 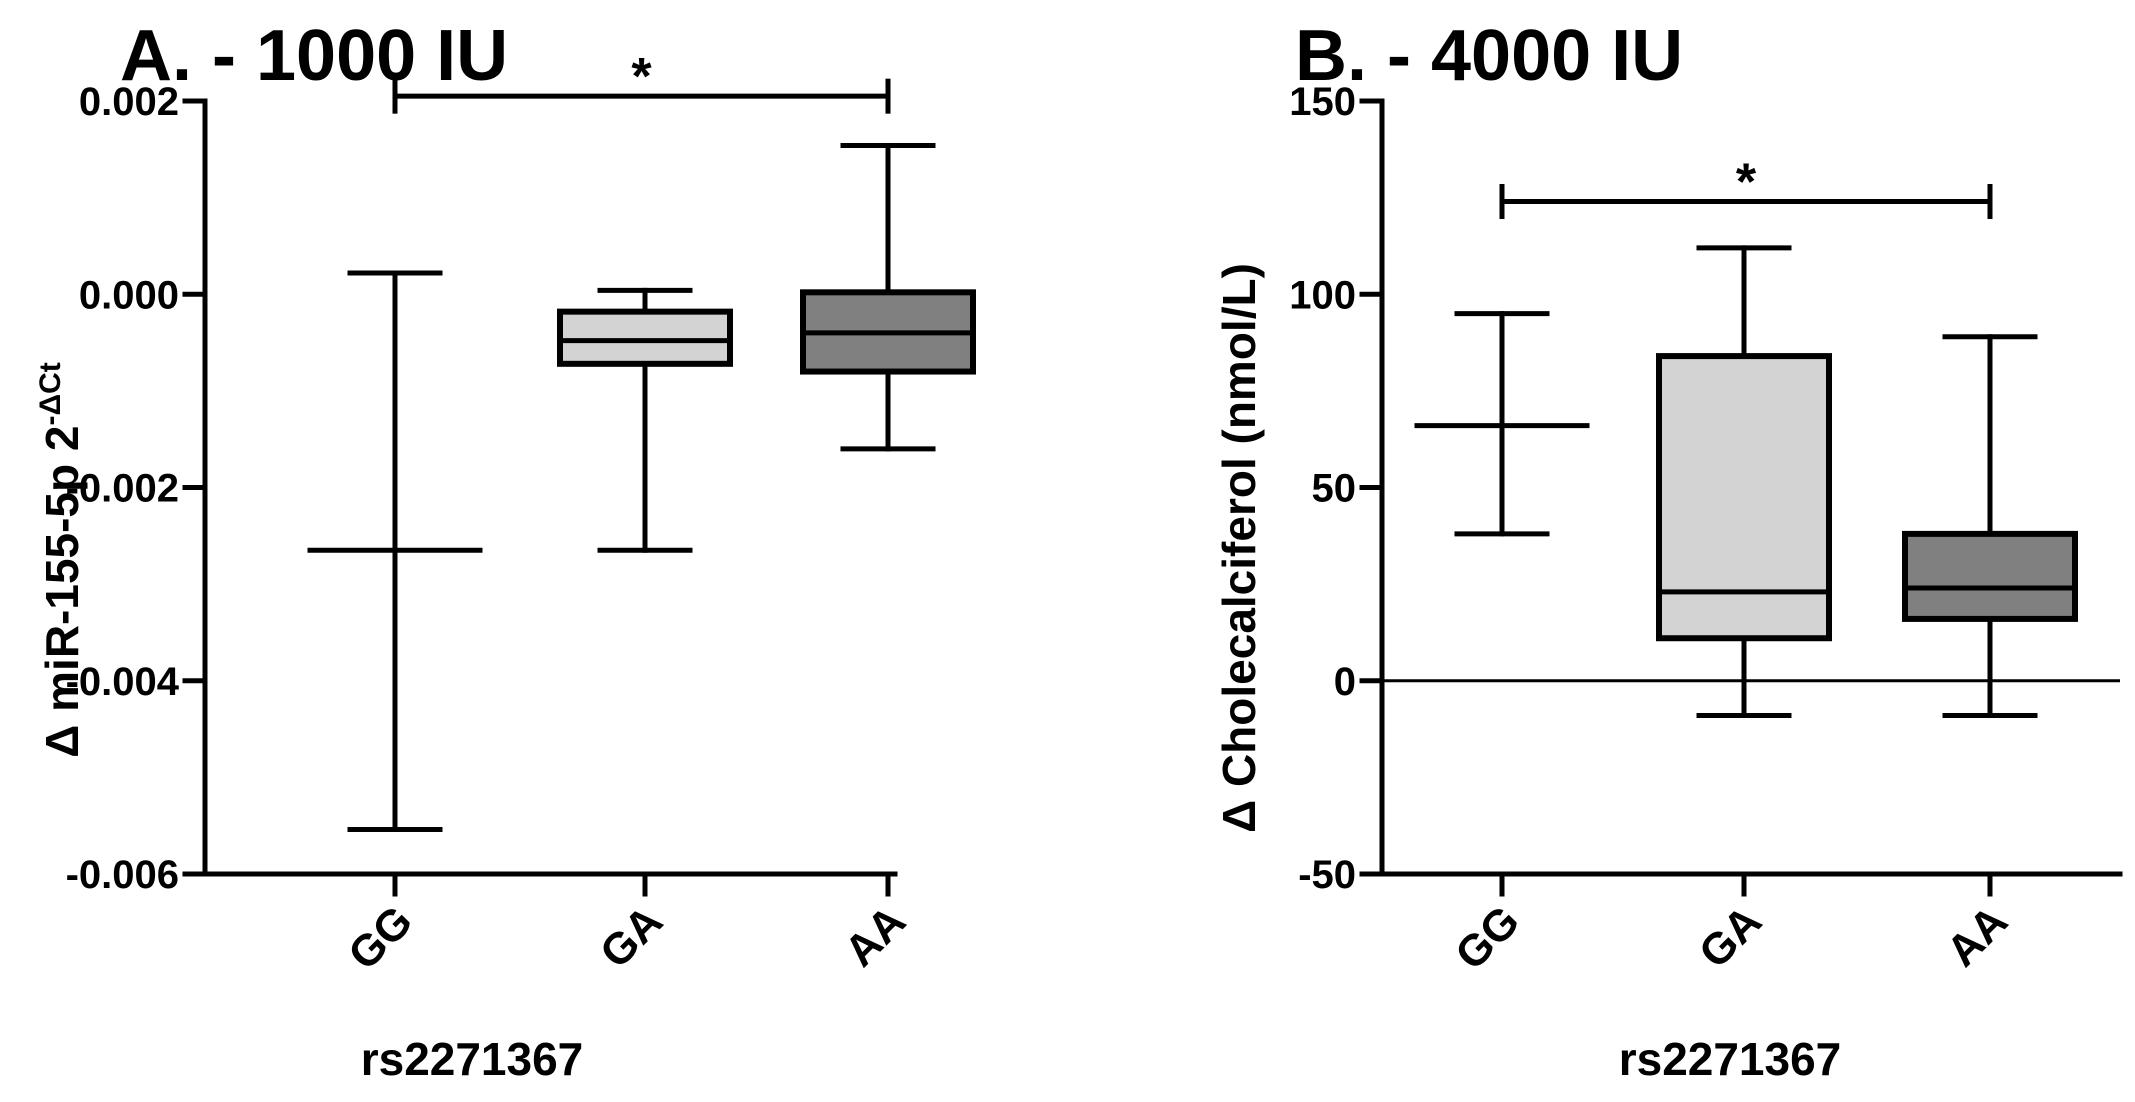 I want to click on panel-b-box-gg, so click(x=1502, y=424).